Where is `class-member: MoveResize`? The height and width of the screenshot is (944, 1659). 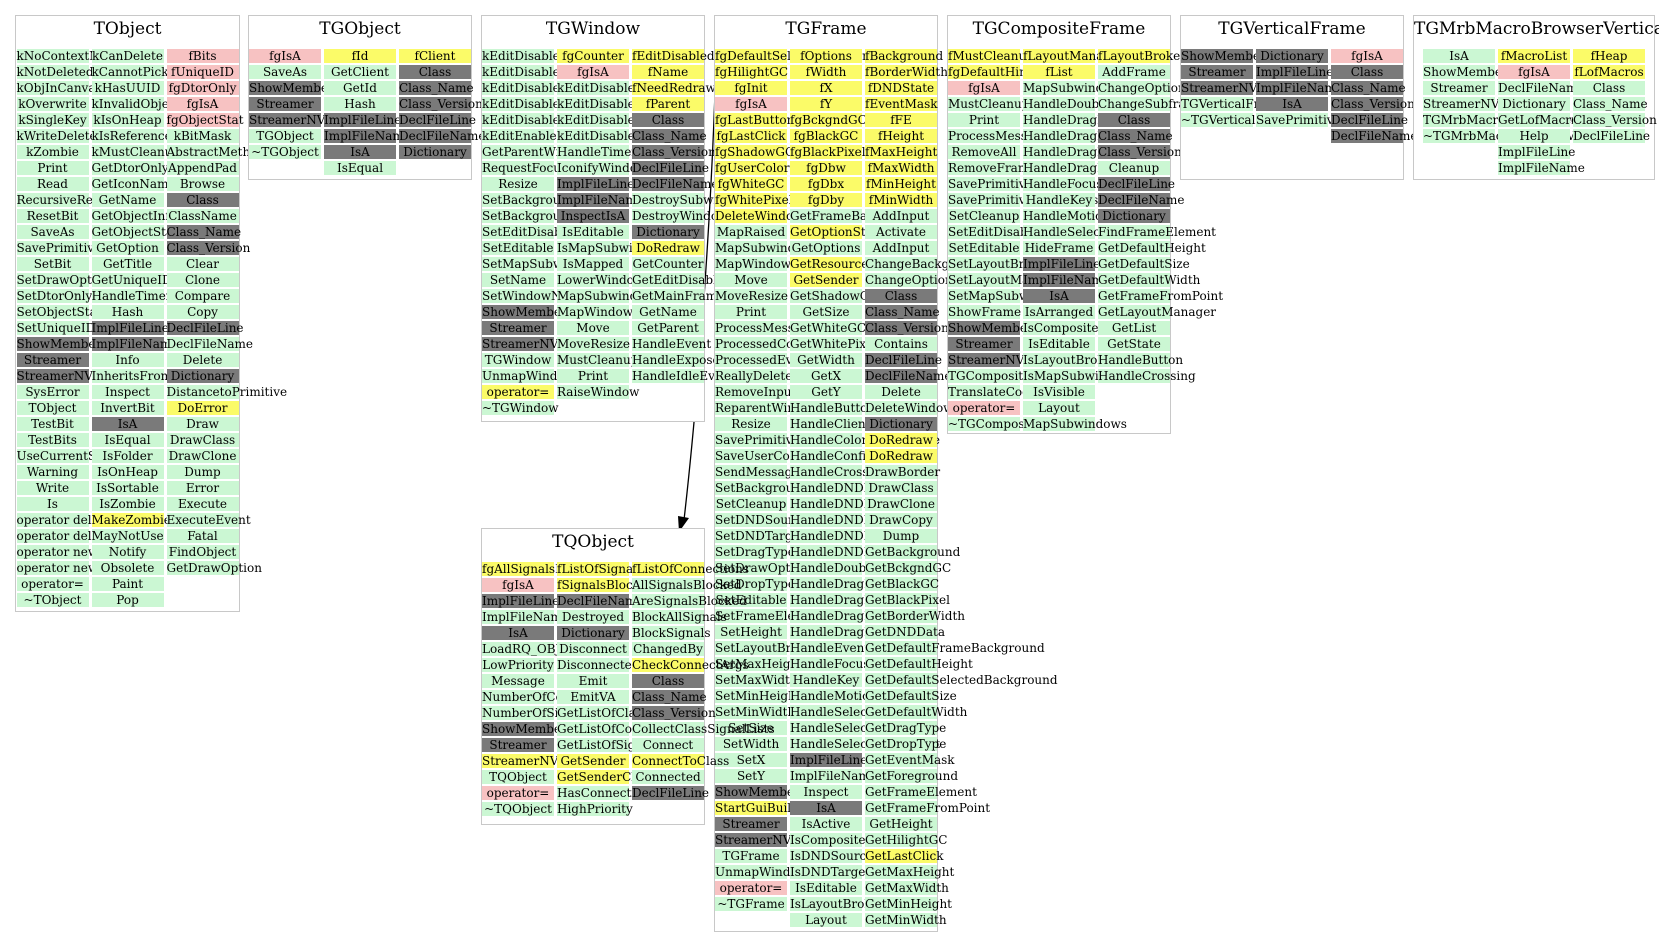
class-member: MoveResize is located at coordinates (751, 296).